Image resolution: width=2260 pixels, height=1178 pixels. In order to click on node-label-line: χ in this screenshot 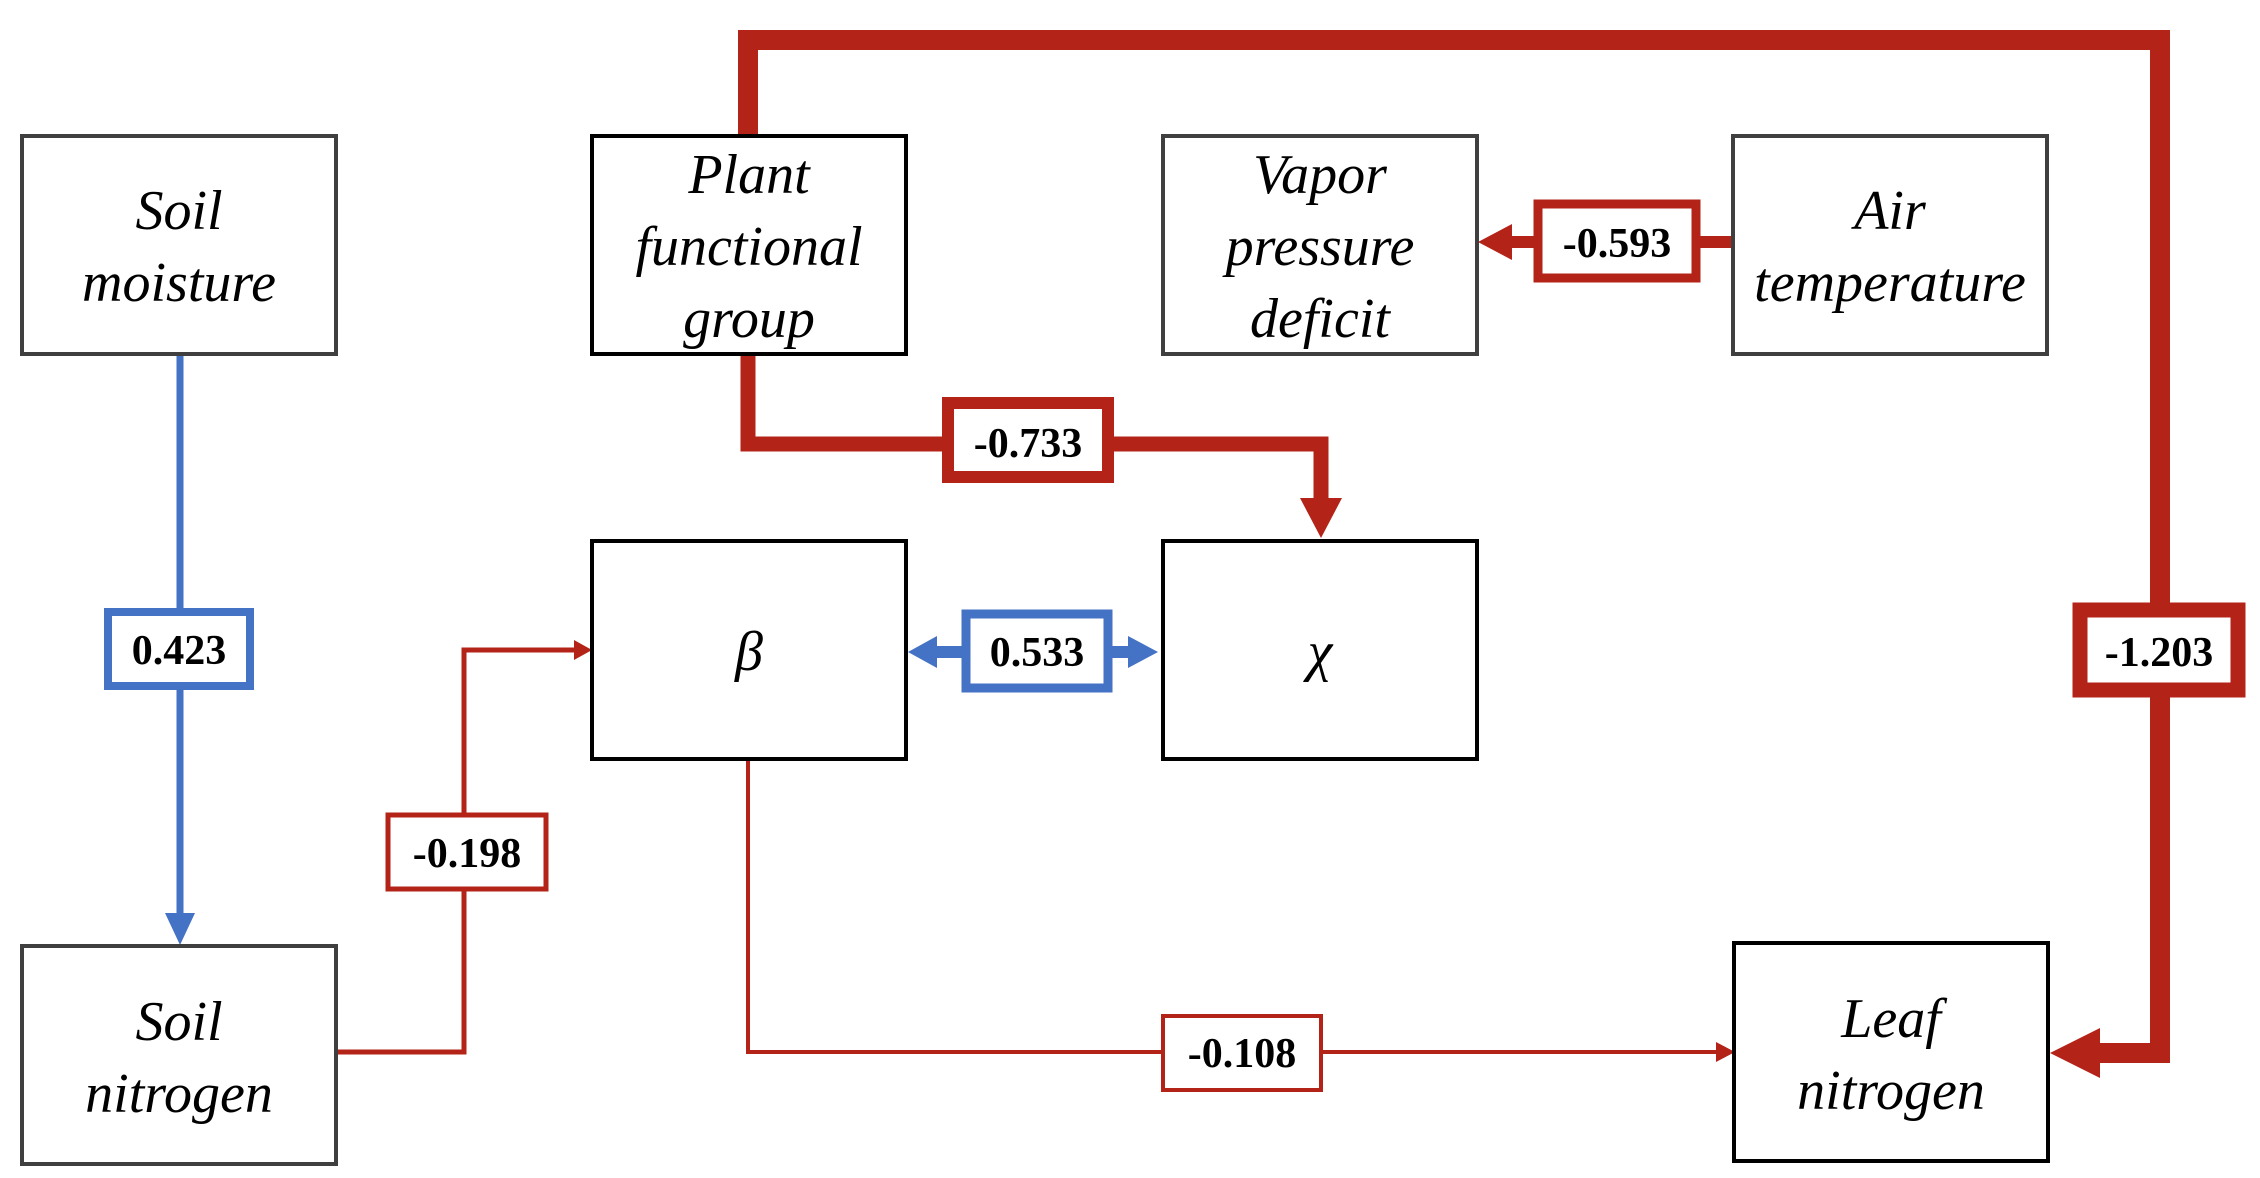, I will do `click(1318, 652)`.